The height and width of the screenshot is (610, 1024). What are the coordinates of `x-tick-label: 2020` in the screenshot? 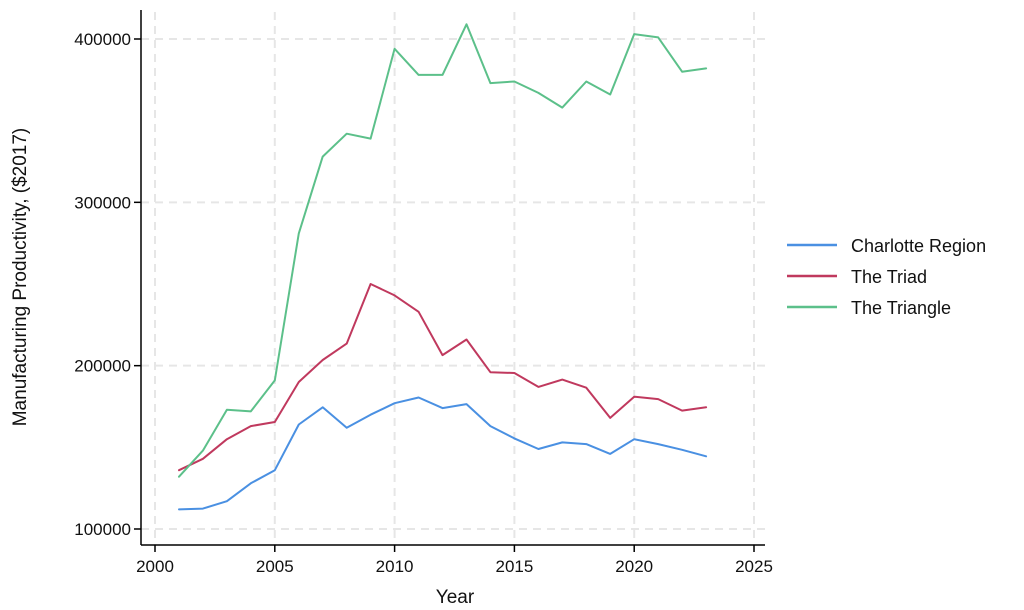 It's located at (634, 566).